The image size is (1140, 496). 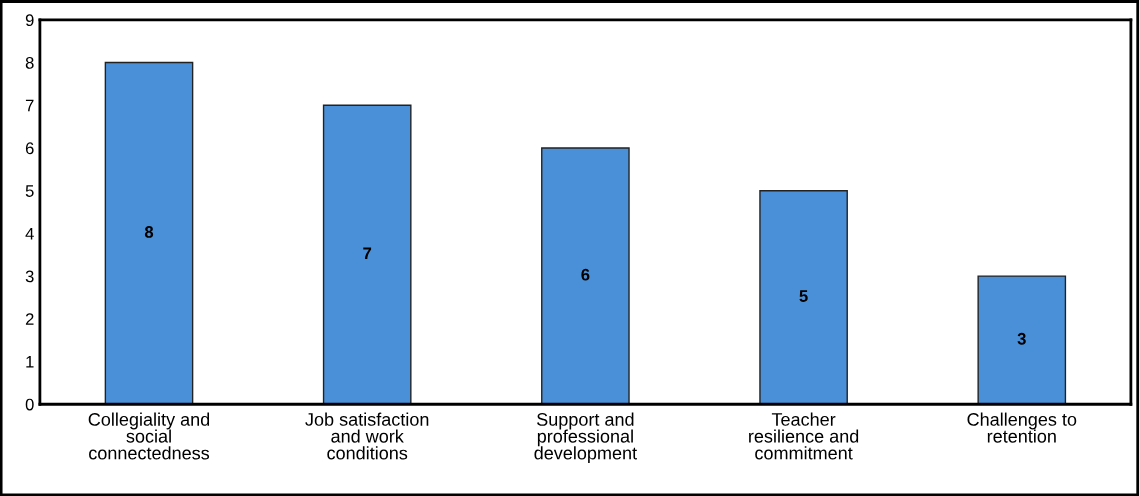 I want to click on data-label: 8, so click(x=149, y=232).